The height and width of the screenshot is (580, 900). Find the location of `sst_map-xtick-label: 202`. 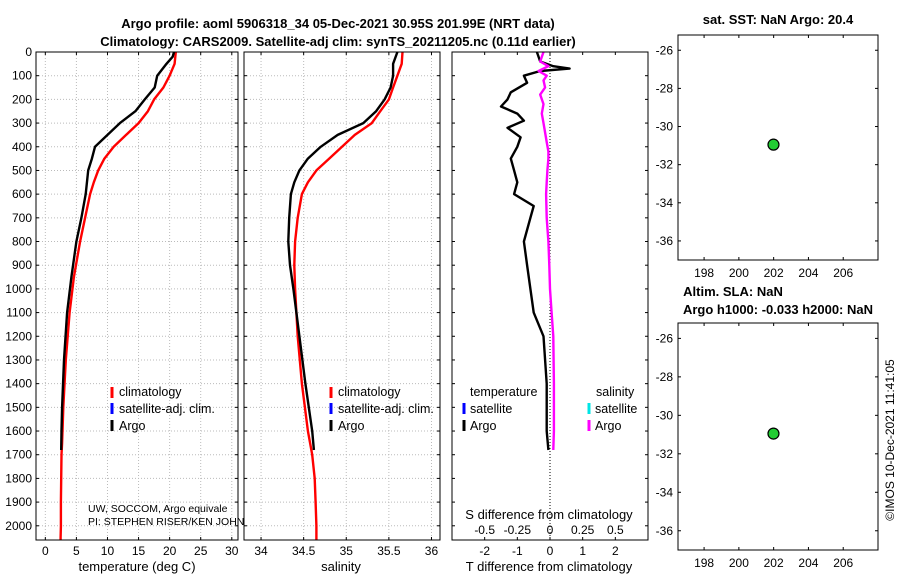

sst_map-xtick-label: 202 is located at coordinates (774, 273).